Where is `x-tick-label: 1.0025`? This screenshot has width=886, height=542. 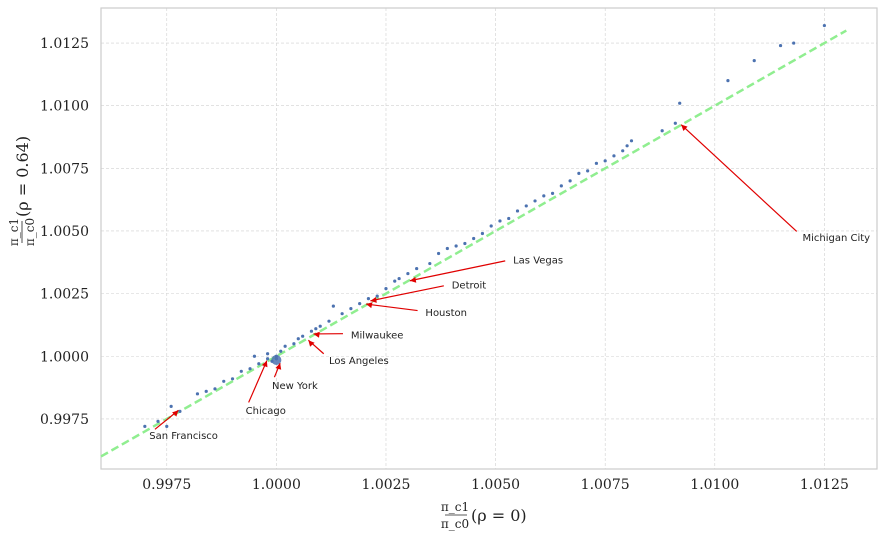 x-tick-label: 1.0025 is located at coordinates (385, 485).